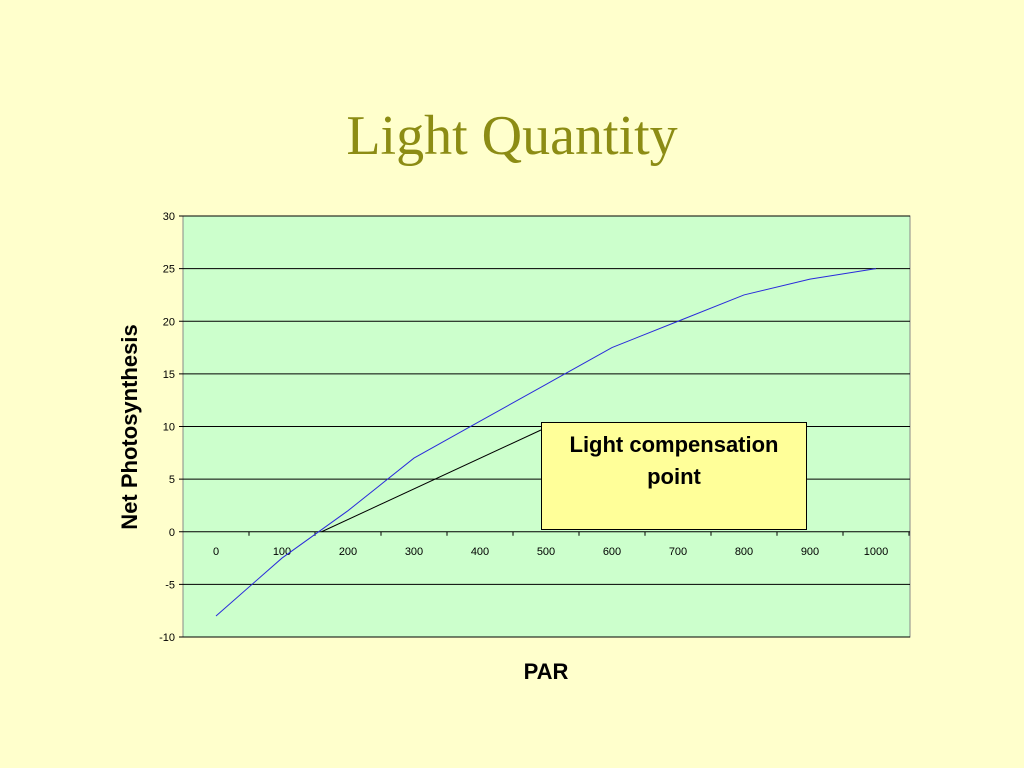 This screenshot has height=768, width=1024. Describe the element at coordinates (167, 638) in the screenshot. I see `y-tick-label: -10` at that location.